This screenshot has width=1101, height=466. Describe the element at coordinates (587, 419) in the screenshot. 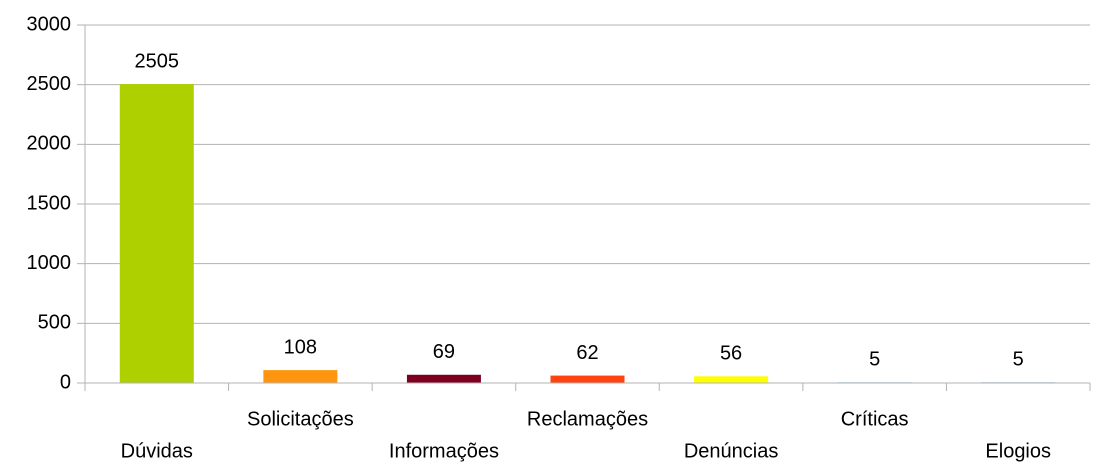

I see `x-tick-label: Reclamações` at that location.